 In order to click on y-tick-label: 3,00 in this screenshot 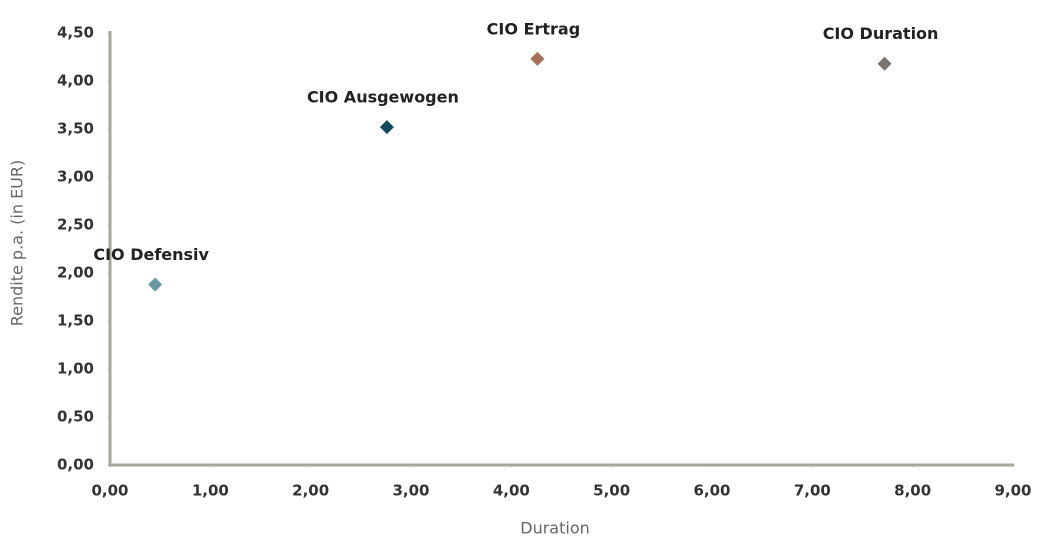, I will do `click(75, 177)`.